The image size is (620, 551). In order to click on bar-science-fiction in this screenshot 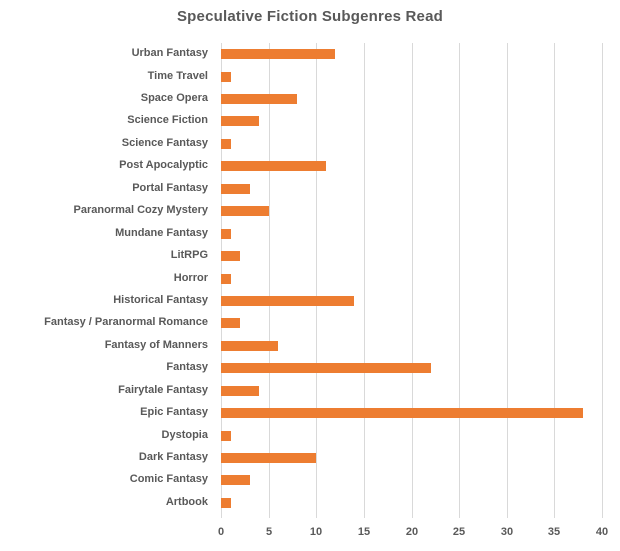, I will do `click(240, 121)`.